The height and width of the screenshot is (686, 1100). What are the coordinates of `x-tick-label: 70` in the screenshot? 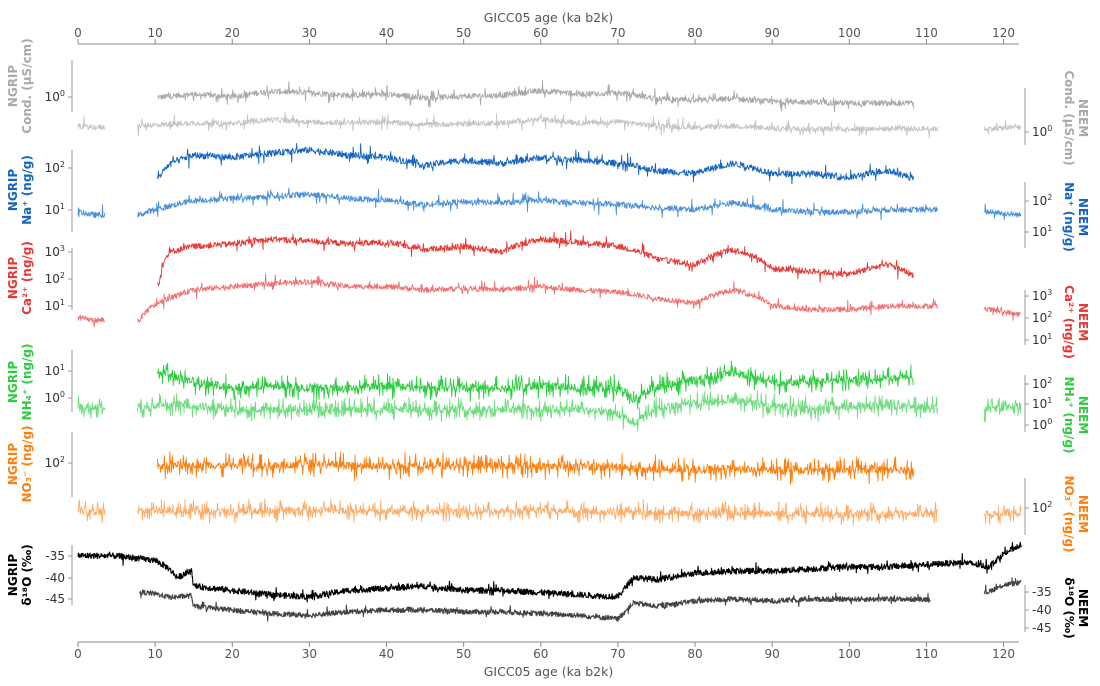 It's located at (617, 33).